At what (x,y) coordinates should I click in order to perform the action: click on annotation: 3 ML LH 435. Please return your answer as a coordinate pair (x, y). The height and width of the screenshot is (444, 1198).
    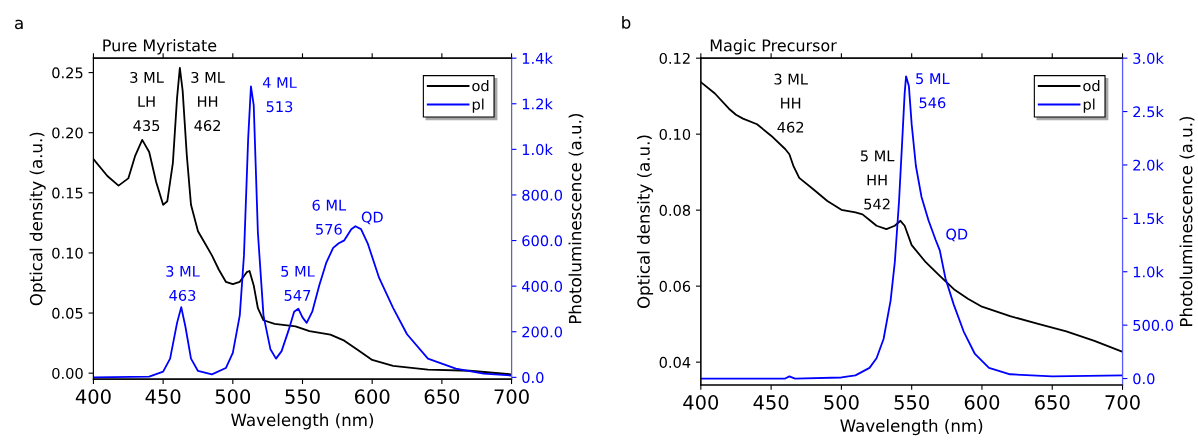
    Looking at the image, I should click on (147, 101).